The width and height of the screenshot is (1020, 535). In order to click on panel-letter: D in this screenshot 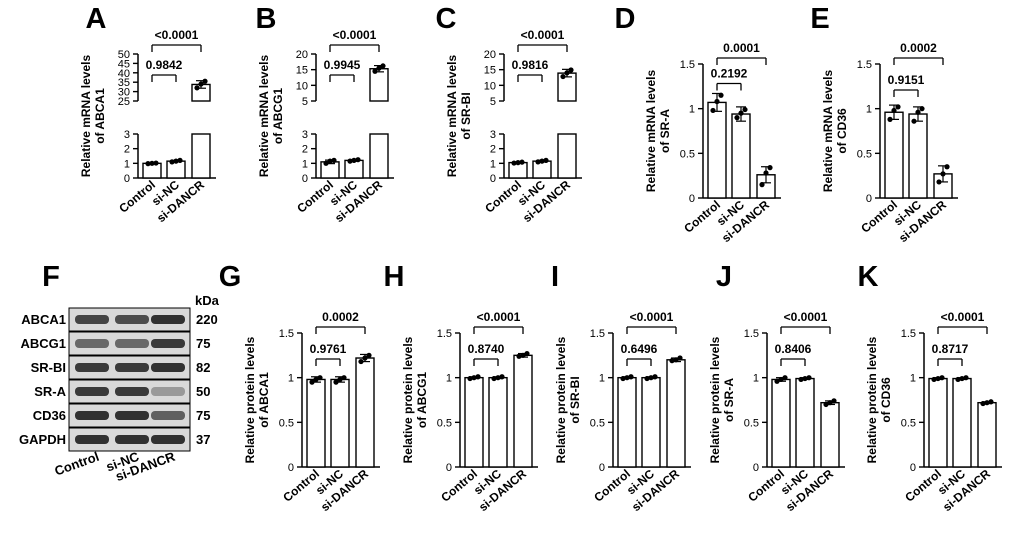, I will do `click(625, 19)`.